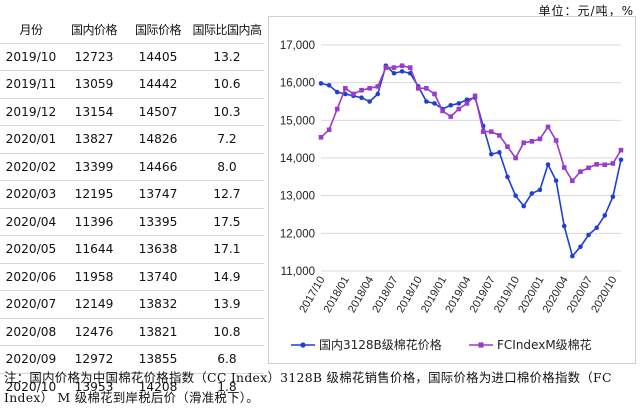  Describe the element at coordinates (31, 276) in the screenshot. I see `cell-month: 2020/06` at that location.